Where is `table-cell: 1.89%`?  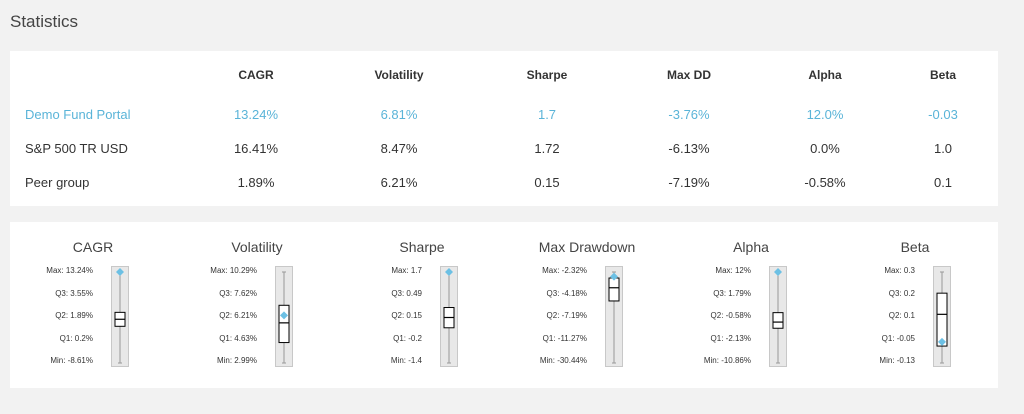
table-cell: 1.89% is located at coordinates (256, 182).